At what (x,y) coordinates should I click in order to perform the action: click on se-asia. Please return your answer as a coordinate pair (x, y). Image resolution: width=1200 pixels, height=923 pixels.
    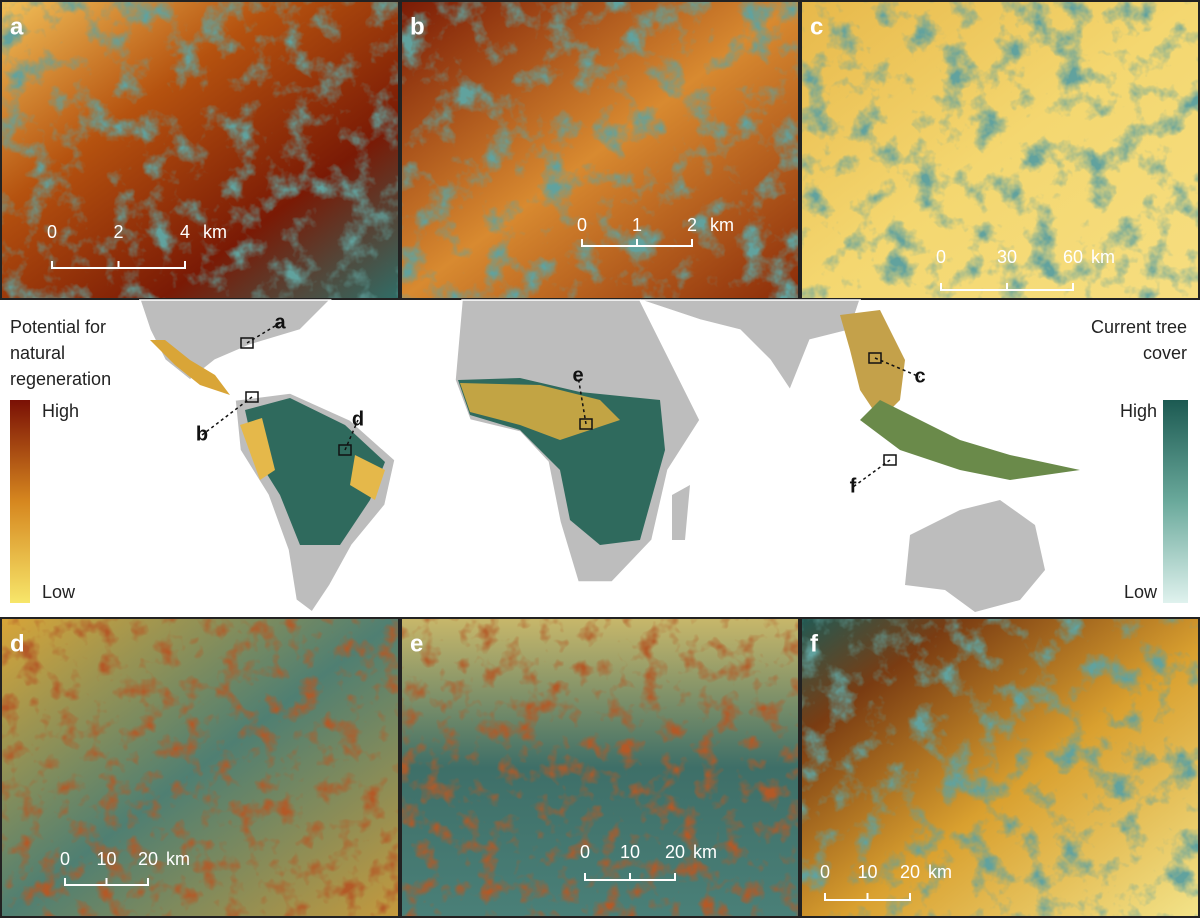
    Looking at the image, I should click on (872, 365).